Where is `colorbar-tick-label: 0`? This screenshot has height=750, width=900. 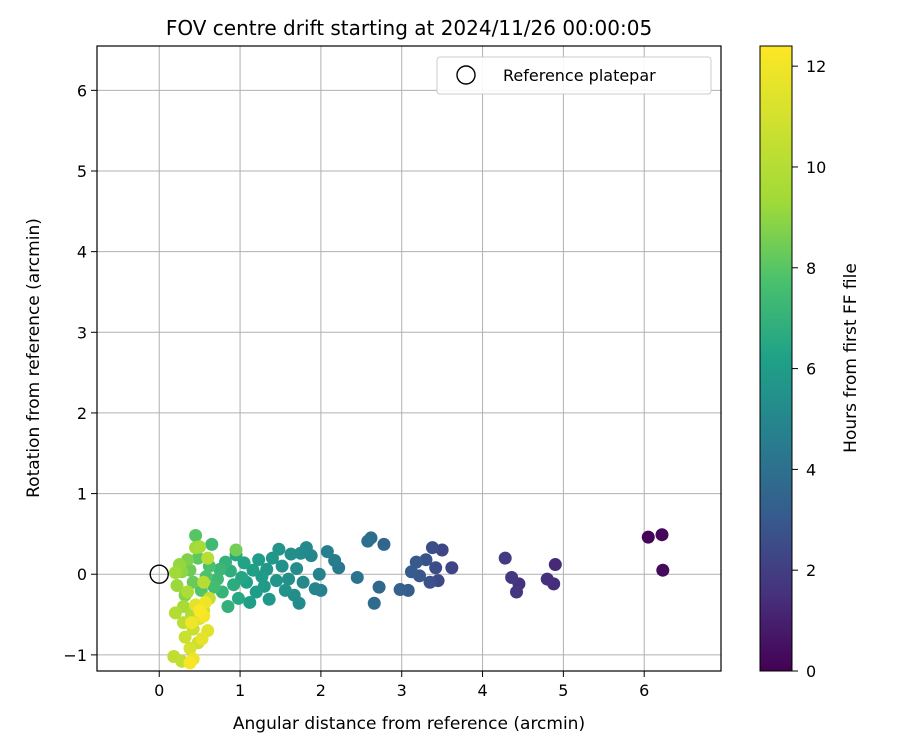 colorbar-tick-label: 0 is located at coordinates (811, 671).